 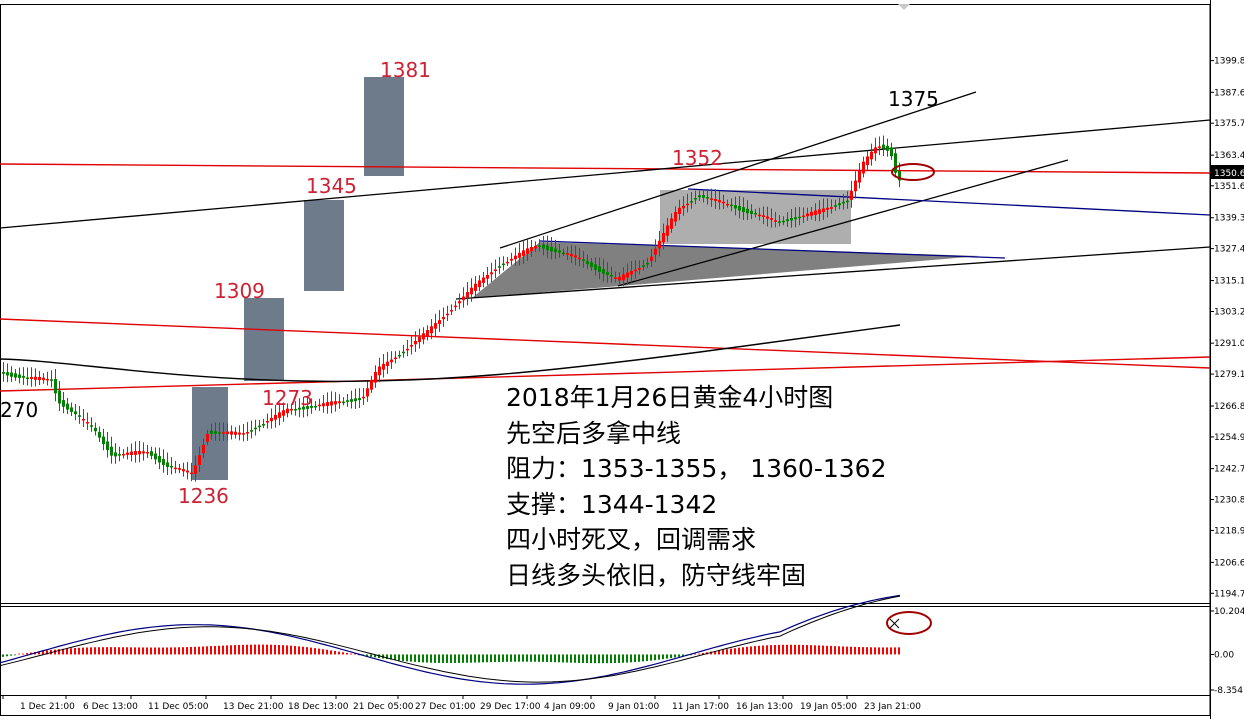 I want to click on price-tick-label: 1291.0, so click(x=1229, y=344).